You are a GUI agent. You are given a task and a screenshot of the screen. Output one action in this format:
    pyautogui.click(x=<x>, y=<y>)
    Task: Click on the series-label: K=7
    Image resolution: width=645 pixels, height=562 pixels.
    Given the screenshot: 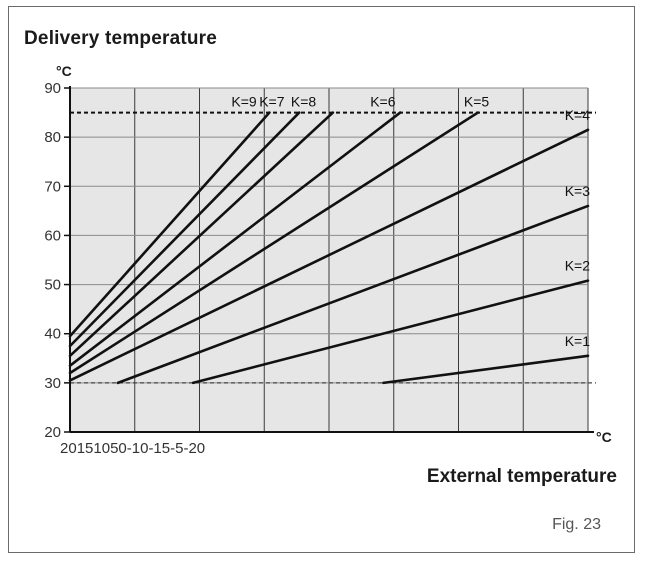 What is the action you would take?
    pyautogui.click(x=272, y=102)
    